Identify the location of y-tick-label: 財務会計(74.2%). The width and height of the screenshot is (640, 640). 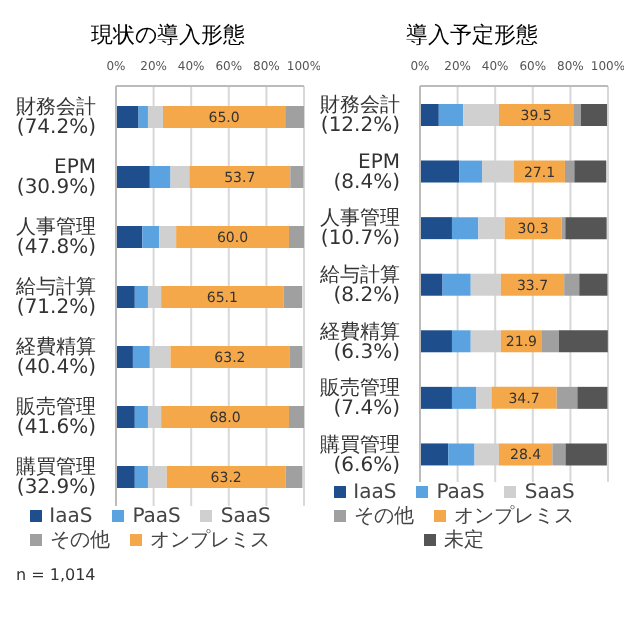
(56, 117).